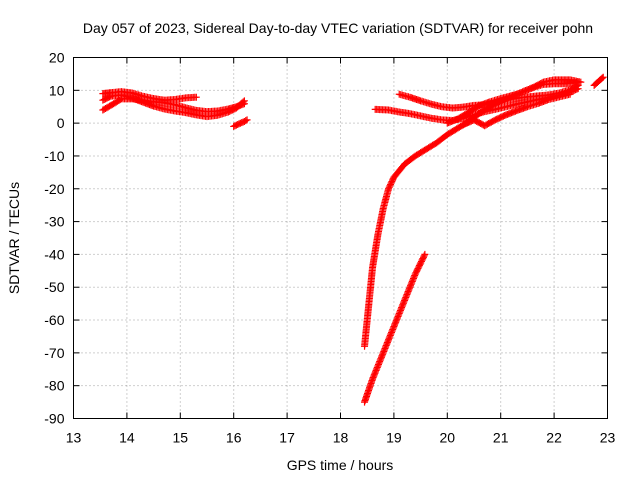  What do you see at coordinates (127, 438) in the screenshot?
I see `x-tick-label: 14` at bounding box center [127, 438].